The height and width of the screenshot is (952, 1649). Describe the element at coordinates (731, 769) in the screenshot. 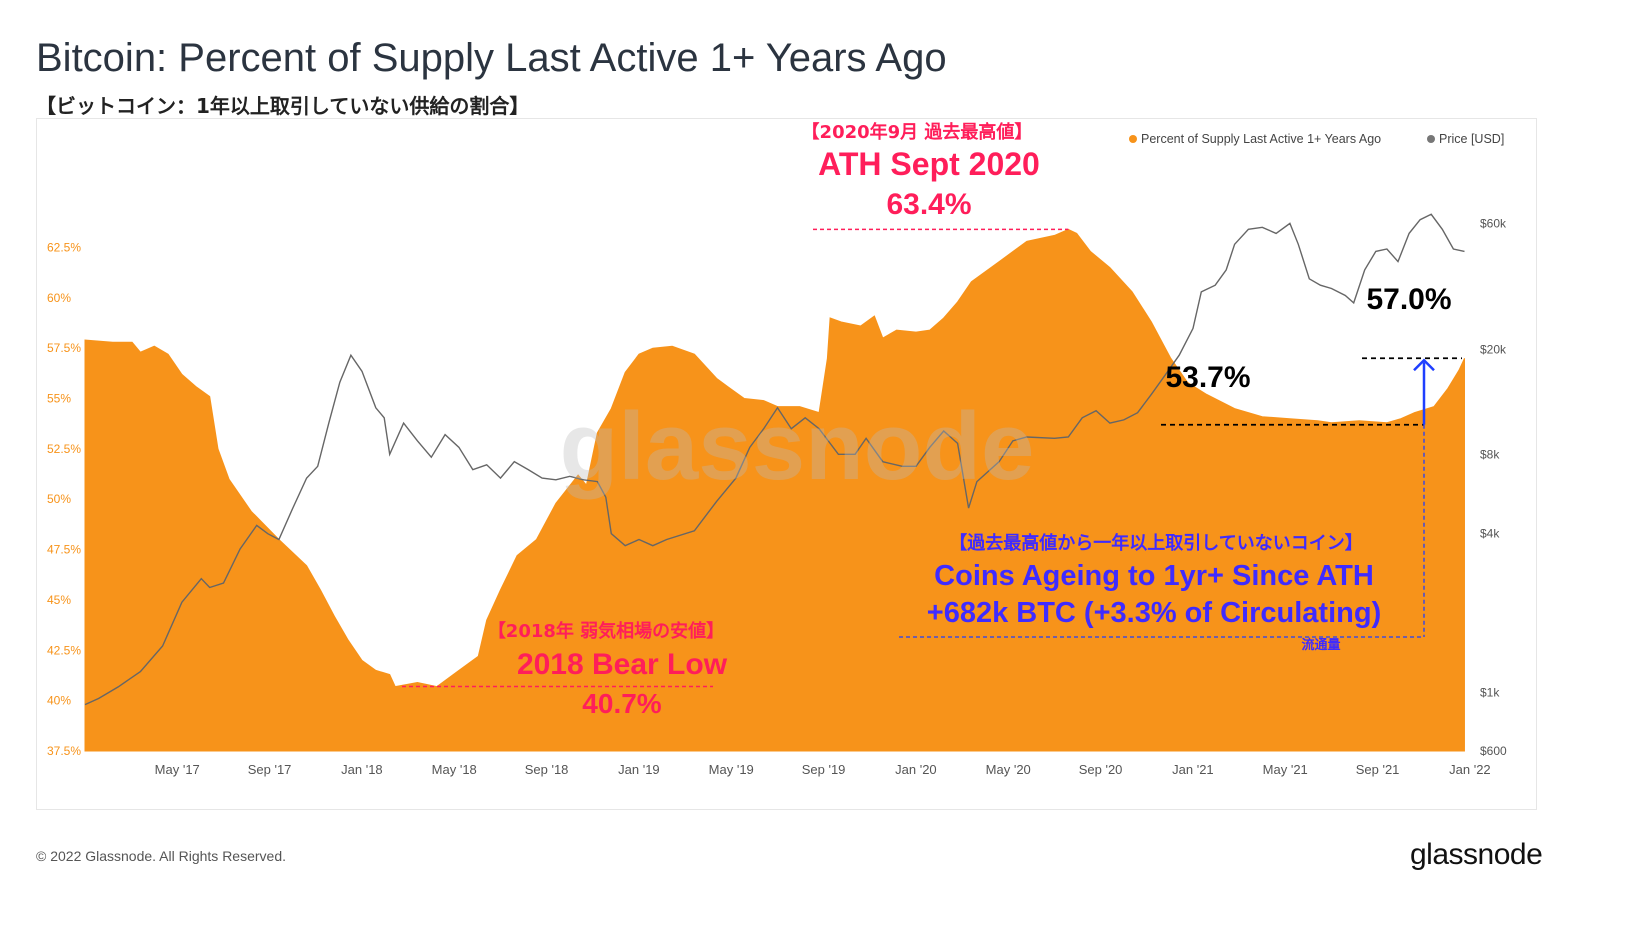

I see `x-tick-label: May '19` at that location.